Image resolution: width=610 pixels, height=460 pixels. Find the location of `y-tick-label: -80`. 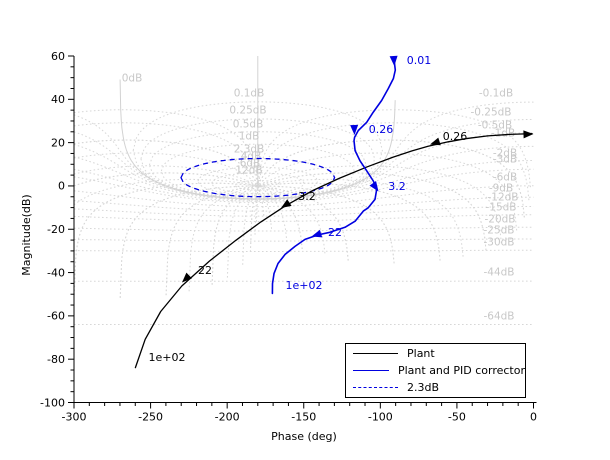

y-tick-label: -80 is located at coordinates (56, 359).